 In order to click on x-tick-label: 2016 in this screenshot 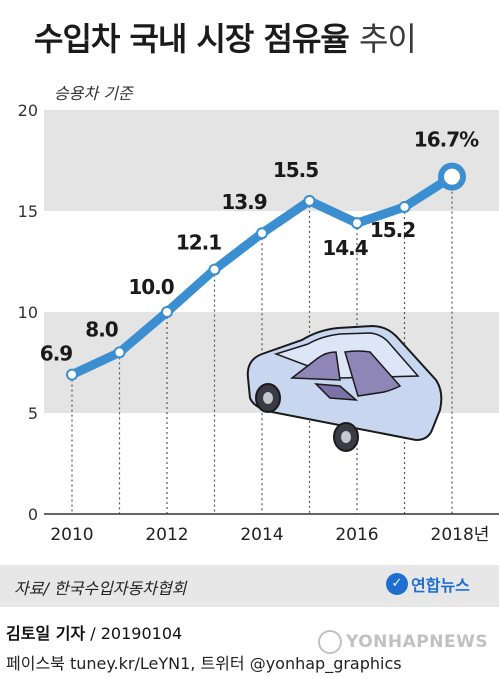, I will do `click(356, 535)`.